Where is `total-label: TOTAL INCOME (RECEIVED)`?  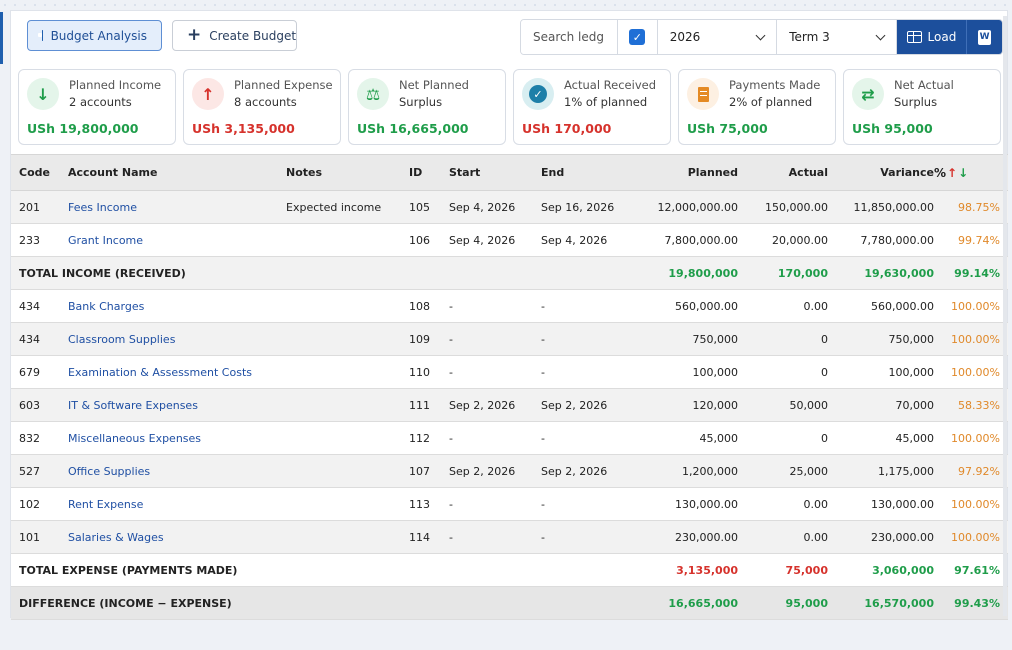
total-label: TOTAL INCOME (RECEIVED) is located at coordinates (318, 273).